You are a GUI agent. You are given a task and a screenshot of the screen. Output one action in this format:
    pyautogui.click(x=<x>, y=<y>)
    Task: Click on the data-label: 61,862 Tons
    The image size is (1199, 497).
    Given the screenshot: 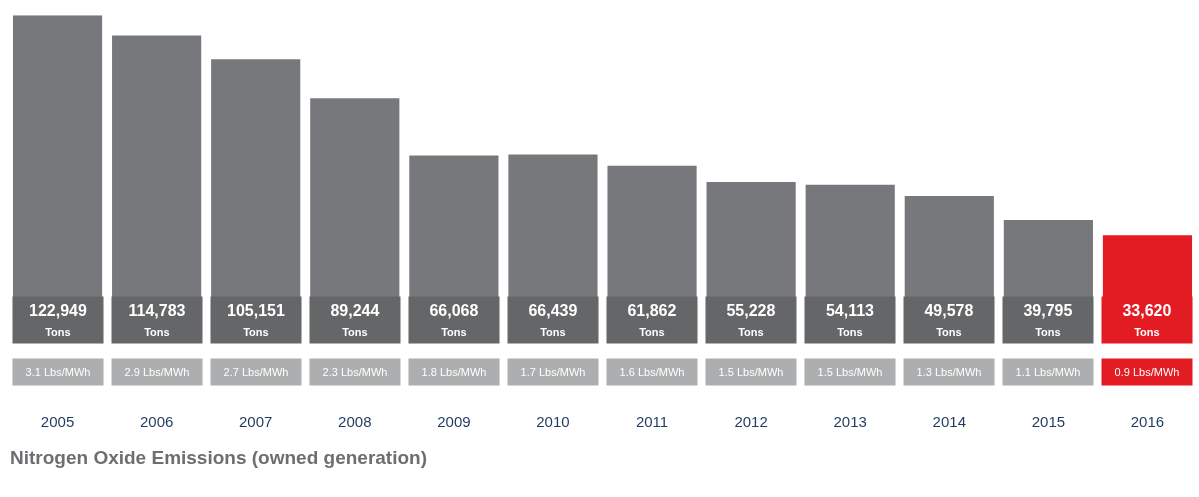 What is the action you would take?
    pyautogui.click(x=652, y=320)
    